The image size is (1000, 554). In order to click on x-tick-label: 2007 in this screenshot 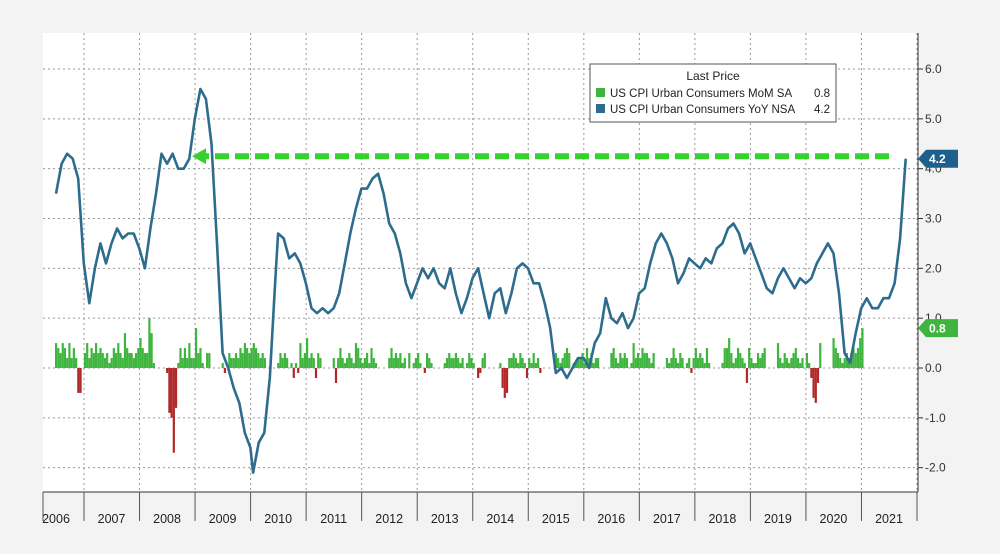, I will do `click(112, 519)`.